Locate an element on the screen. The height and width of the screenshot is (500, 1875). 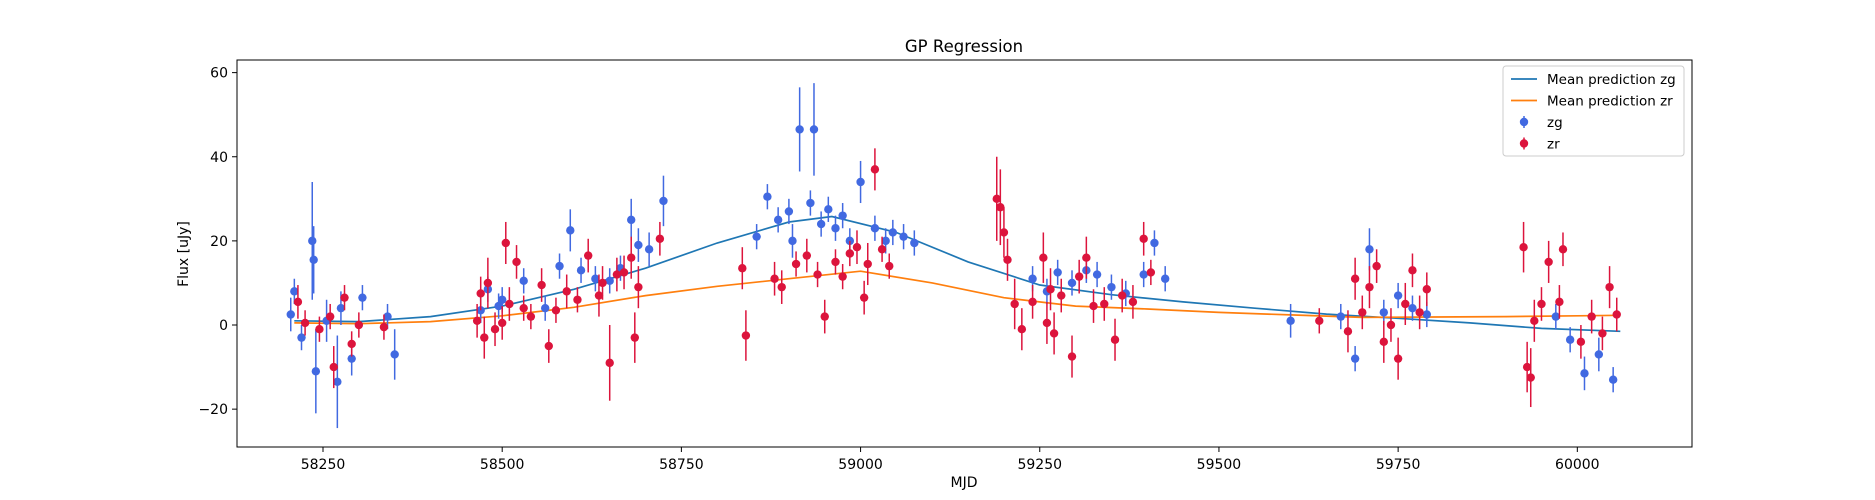
legend-label: zg is located at coordinates (1555, 123).